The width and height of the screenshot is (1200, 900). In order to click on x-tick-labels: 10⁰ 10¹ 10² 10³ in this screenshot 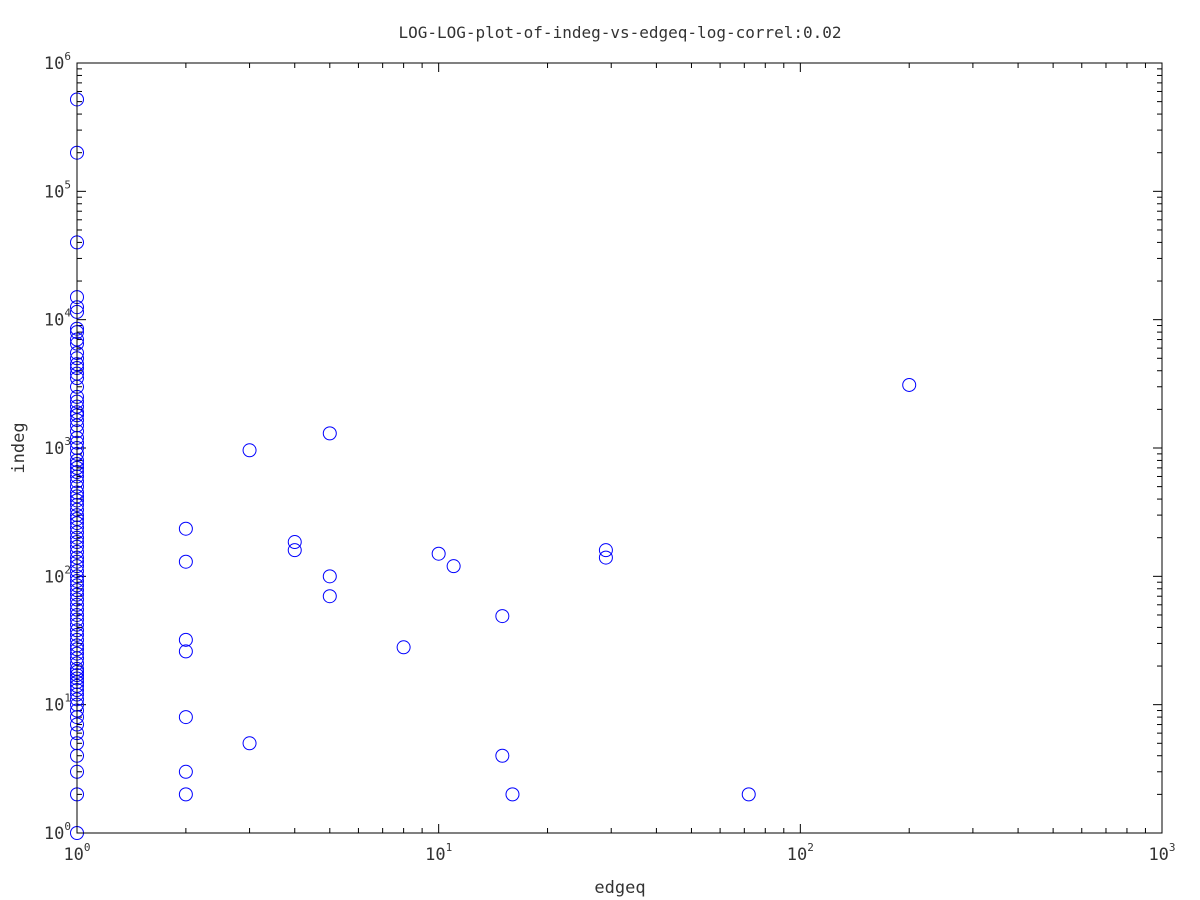, I will do `click(619, 853)`.